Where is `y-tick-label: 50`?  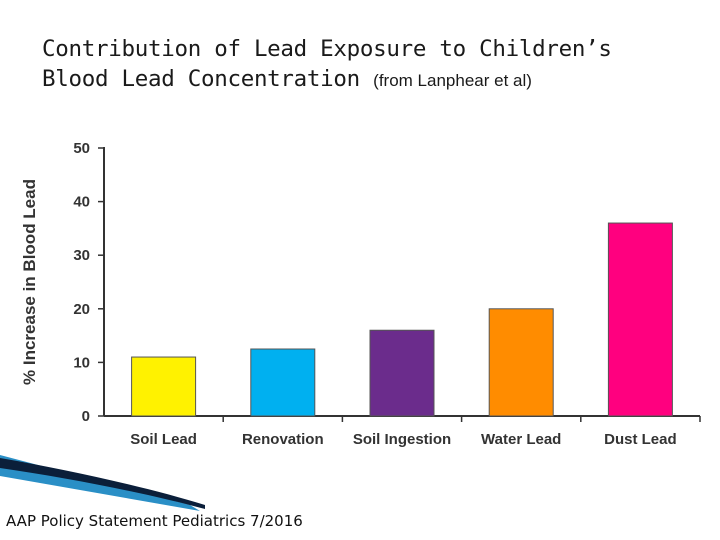
y-tick-label: 50 is located at coordinates (81, 148).